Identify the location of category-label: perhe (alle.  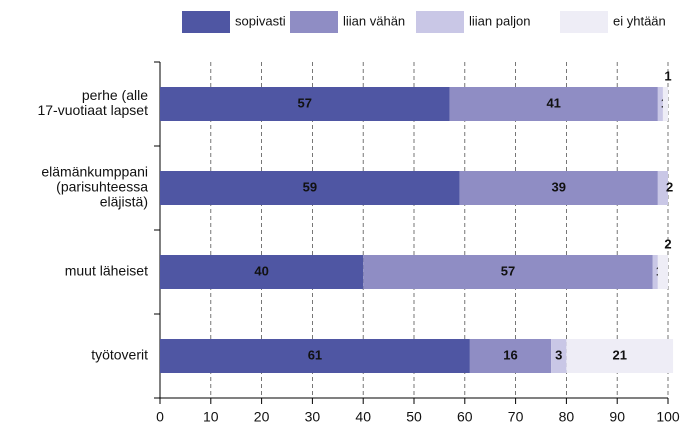
(115, 95).